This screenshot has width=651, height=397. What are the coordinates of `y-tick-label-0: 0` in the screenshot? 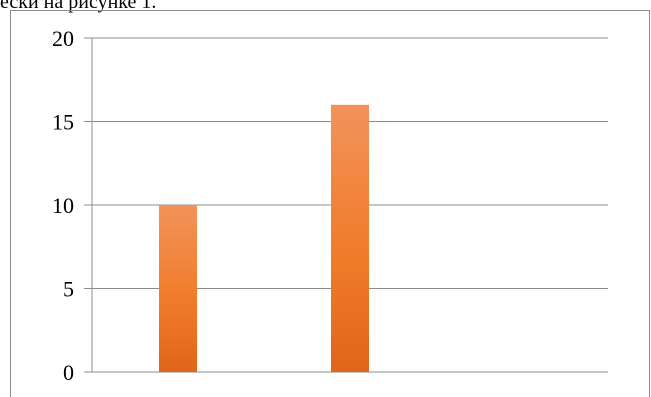 It's located at (68, 372).